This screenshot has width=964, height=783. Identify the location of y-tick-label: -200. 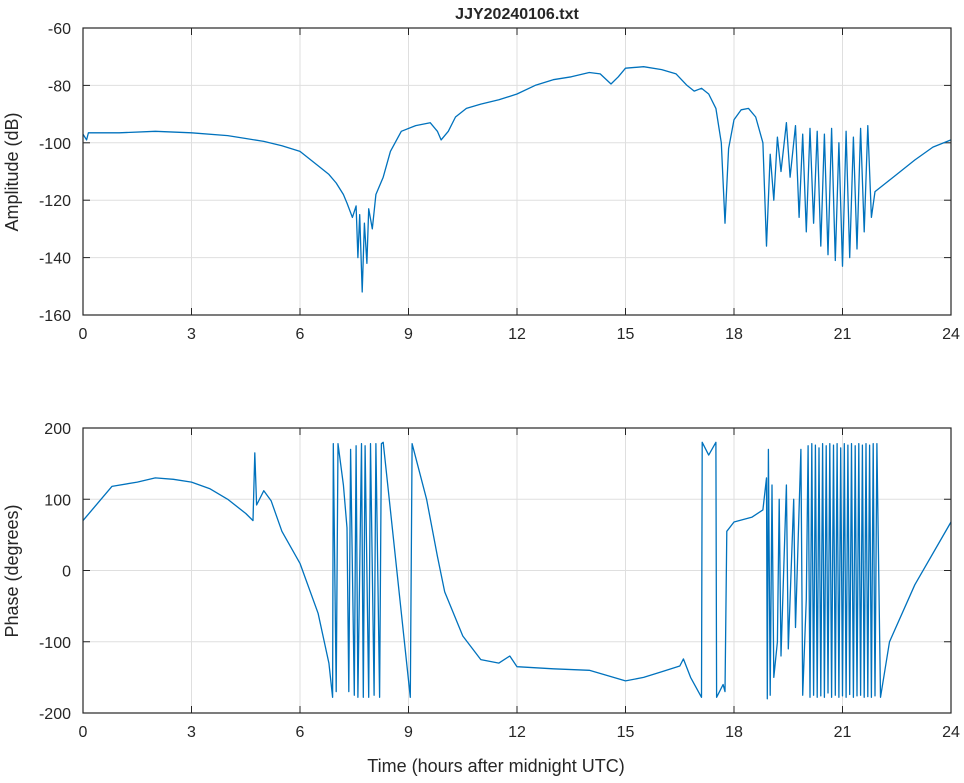
(55, 714).